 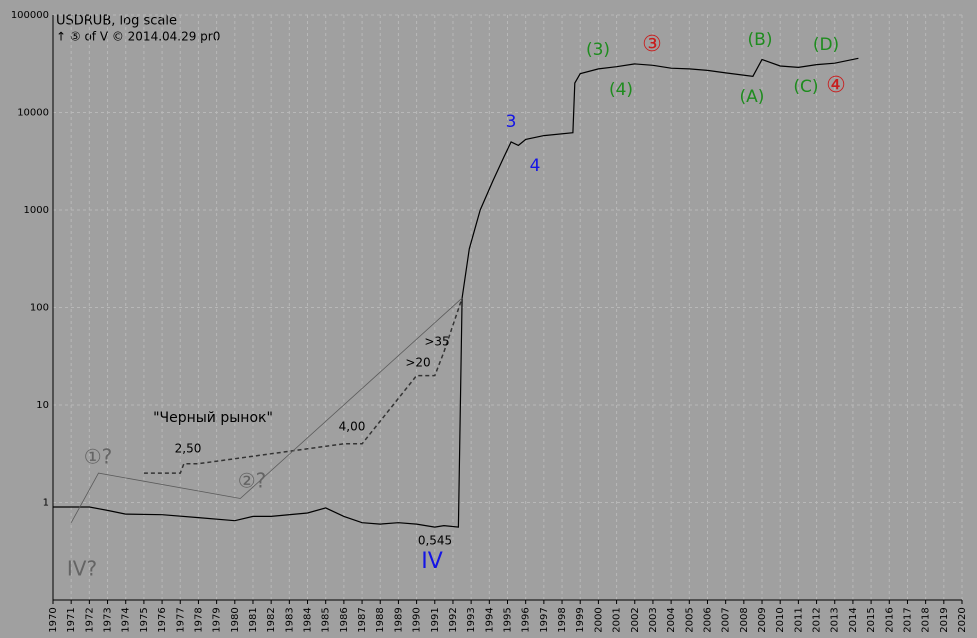 I want to click on x-tick-label: 1972, so click(x=89, y=619).